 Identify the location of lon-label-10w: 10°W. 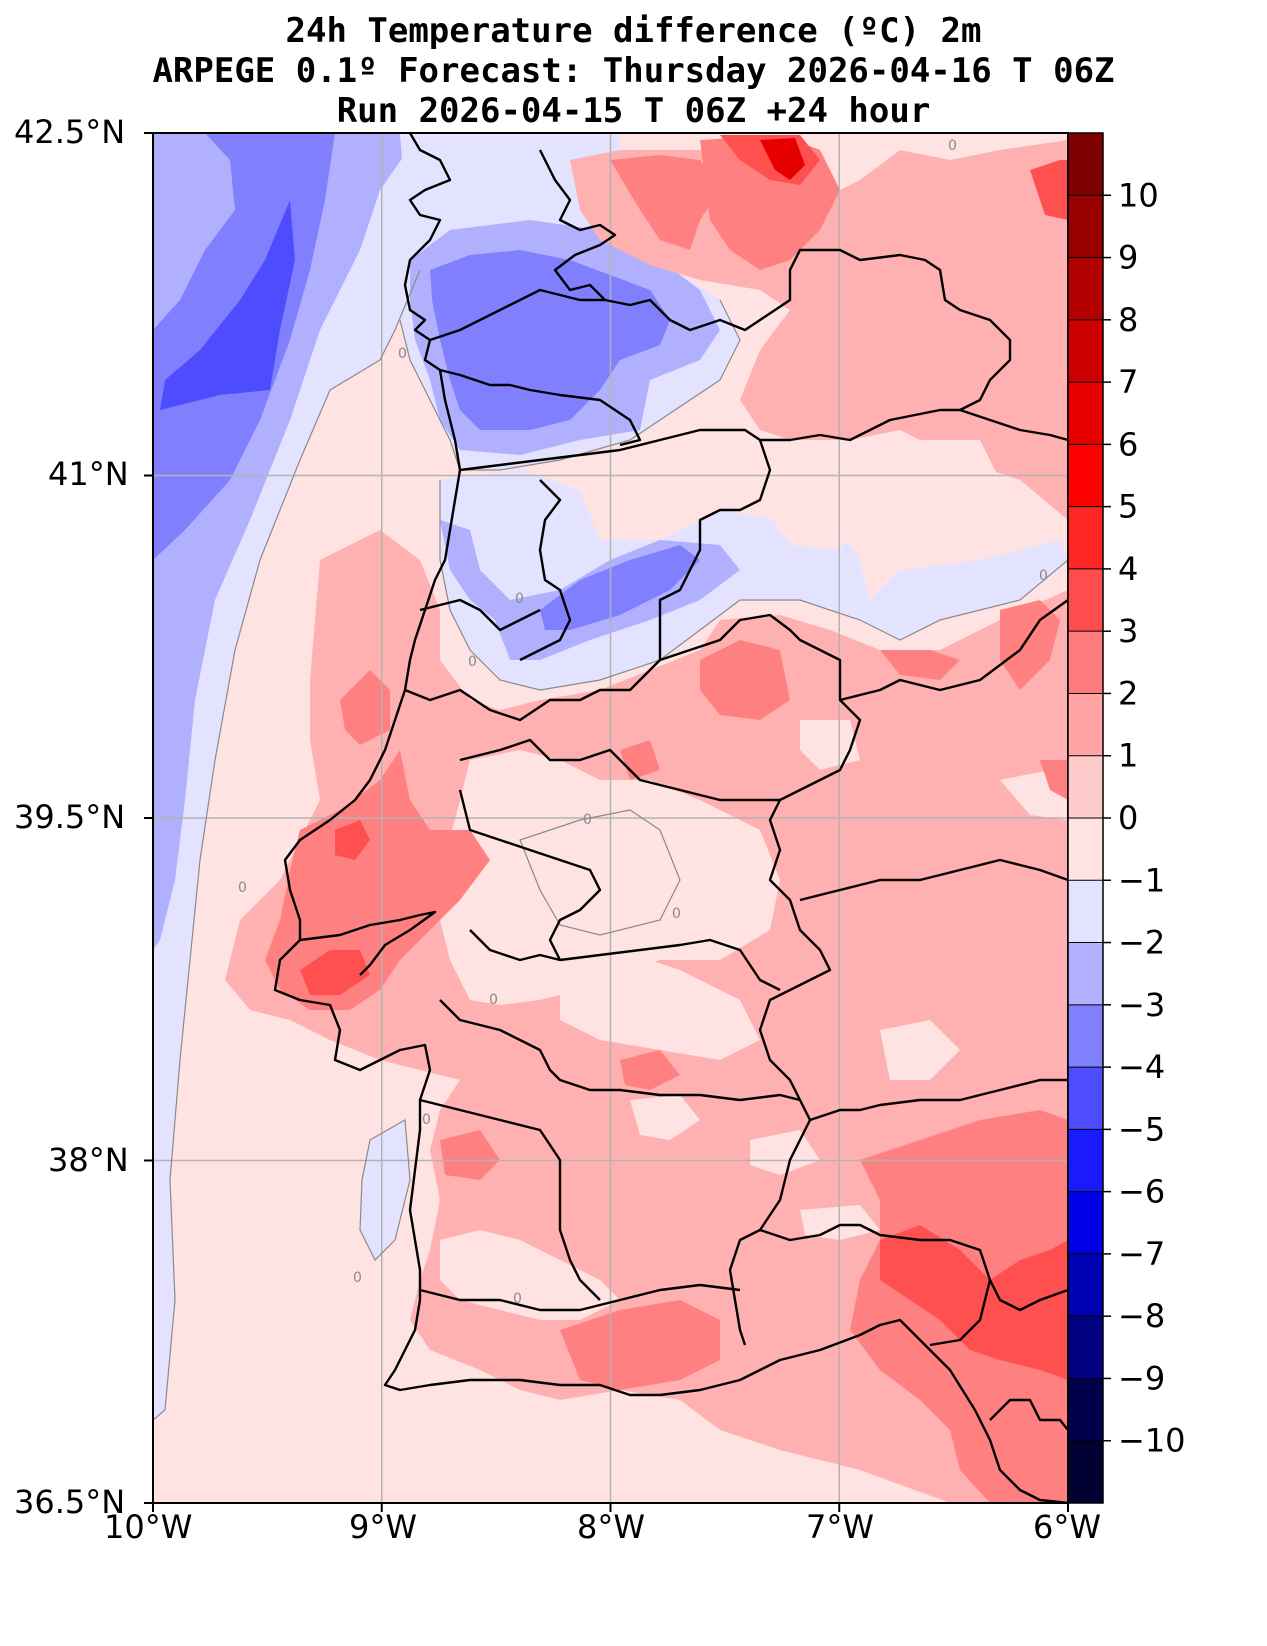
(148, 1527).